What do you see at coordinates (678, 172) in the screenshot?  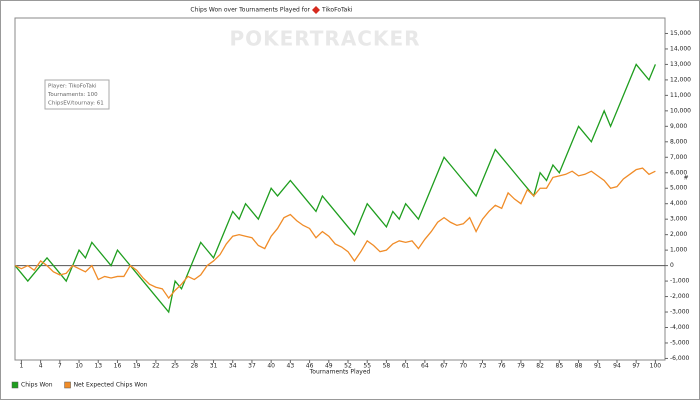 I see `y-tick-label: 6,000` at bounding box center [678, 172].